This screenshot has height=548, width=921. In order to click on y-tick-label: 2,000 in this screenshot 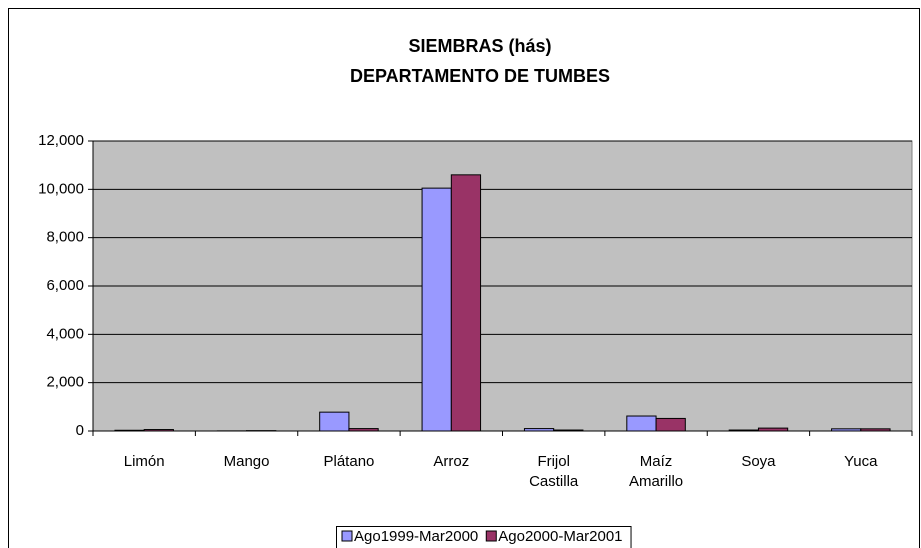, I will do `click(65, 382)`.